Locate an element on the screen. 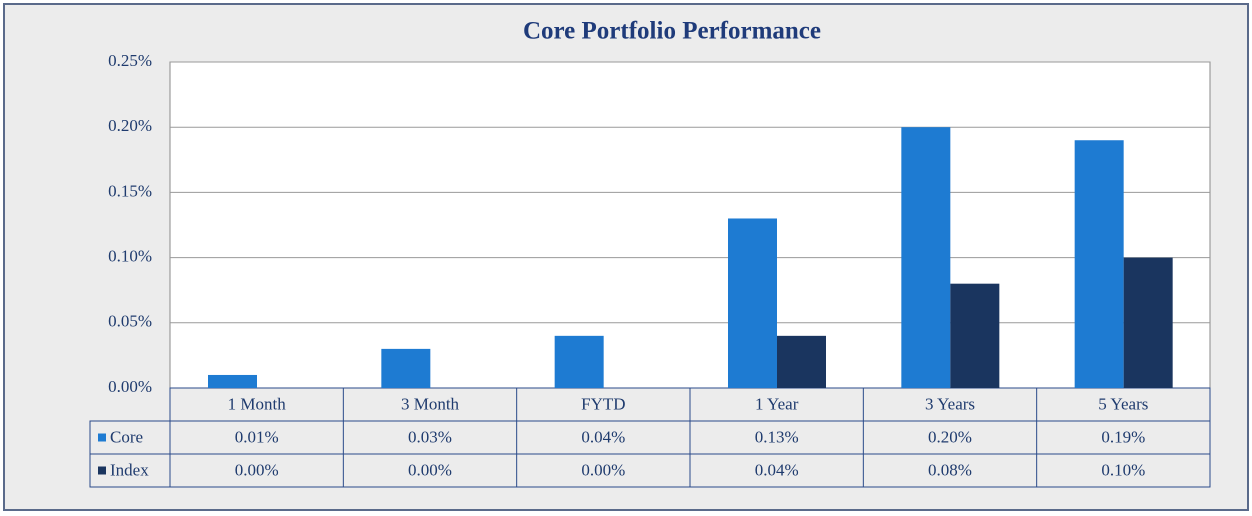 This screenshot has height=516, width=1252. legend-label: Index is located at coordinates (129, 469).